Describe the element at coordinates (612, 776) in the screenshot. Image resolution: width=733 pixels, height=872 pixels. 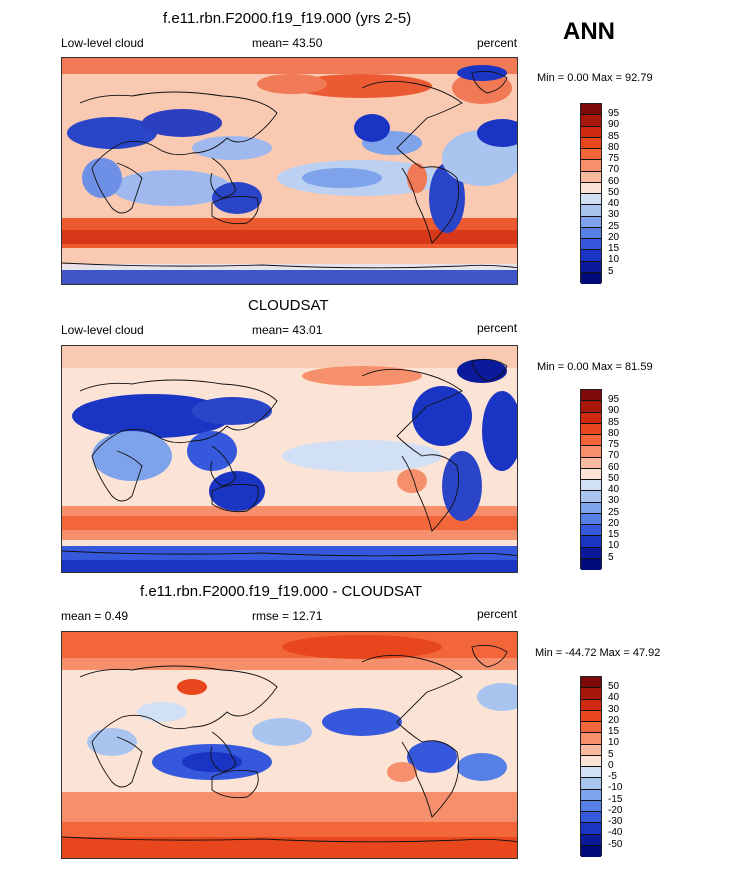
I see `colorbar-tick-label: -5` at that location.